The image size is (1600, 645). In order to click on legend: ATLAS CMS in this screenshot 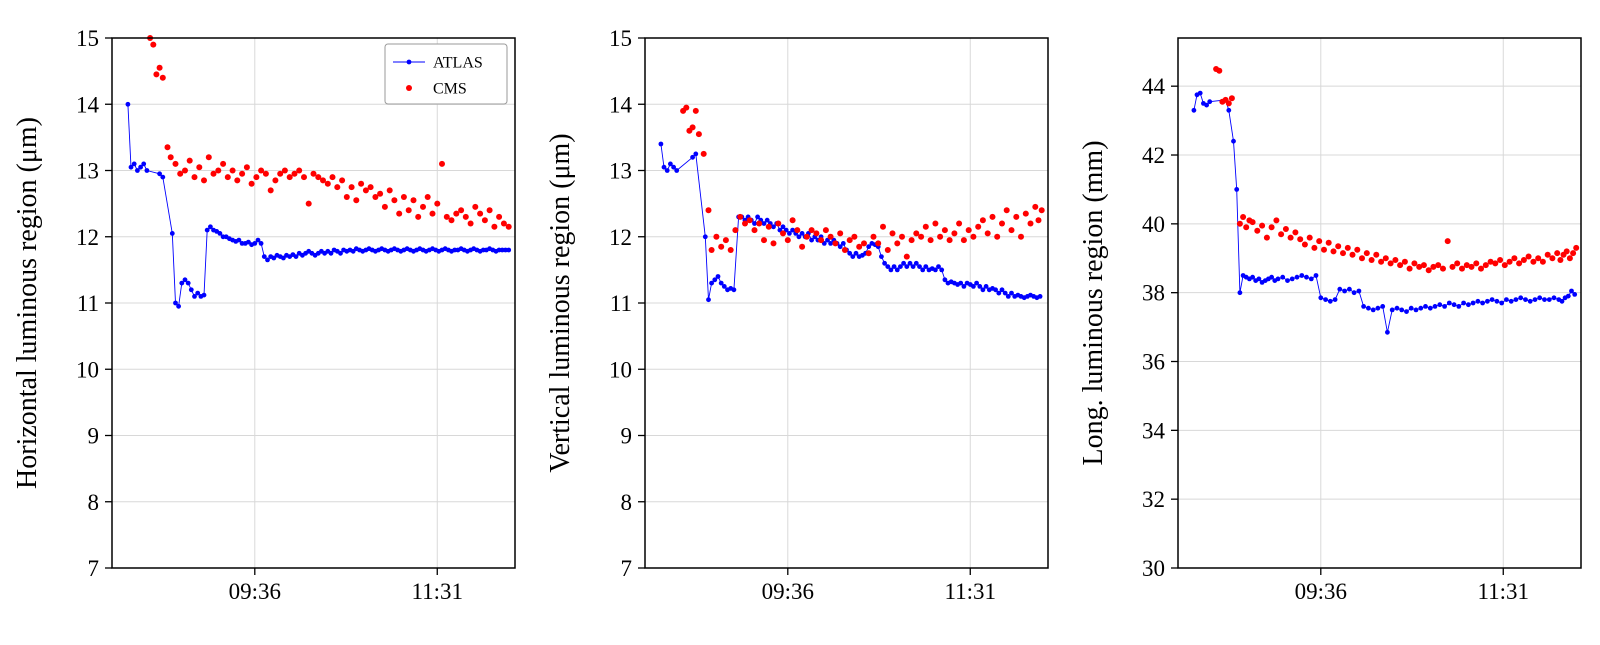, I will do `click(446, 74)`.